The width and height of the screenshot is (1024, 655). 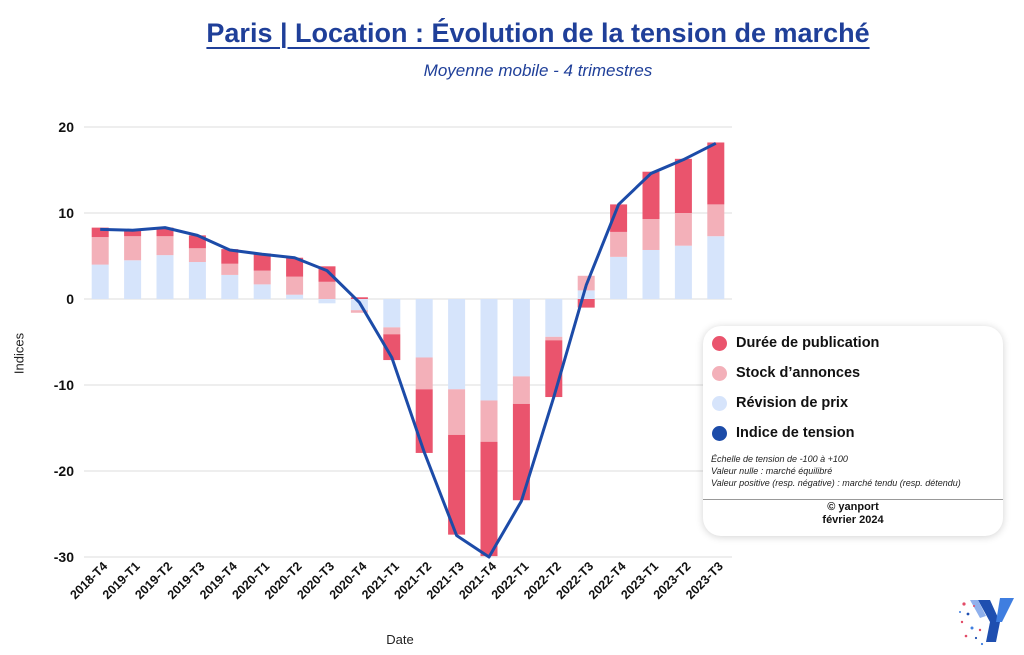 What do you see at coordinates (719, 373) in the screenshot?
I see `legend-swatch-stock` at bounding box center [719, 373].